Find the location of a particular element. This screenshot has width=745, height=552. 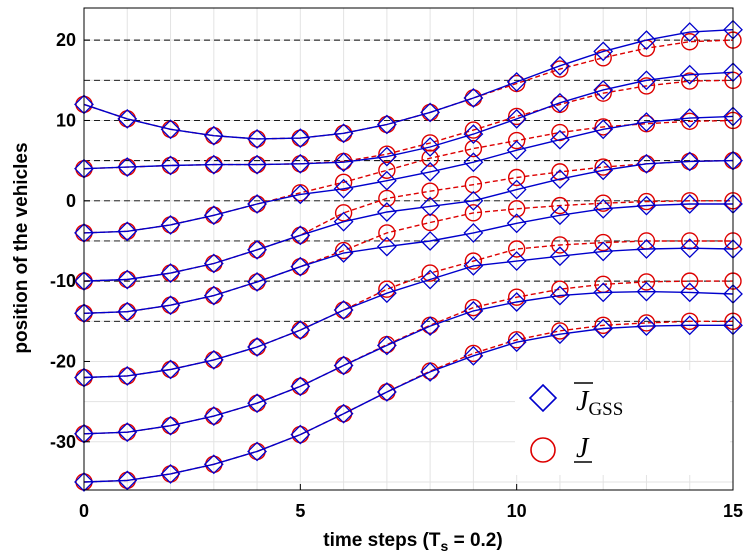

y-tick-label: 20 is located at coordinates (66, 40).